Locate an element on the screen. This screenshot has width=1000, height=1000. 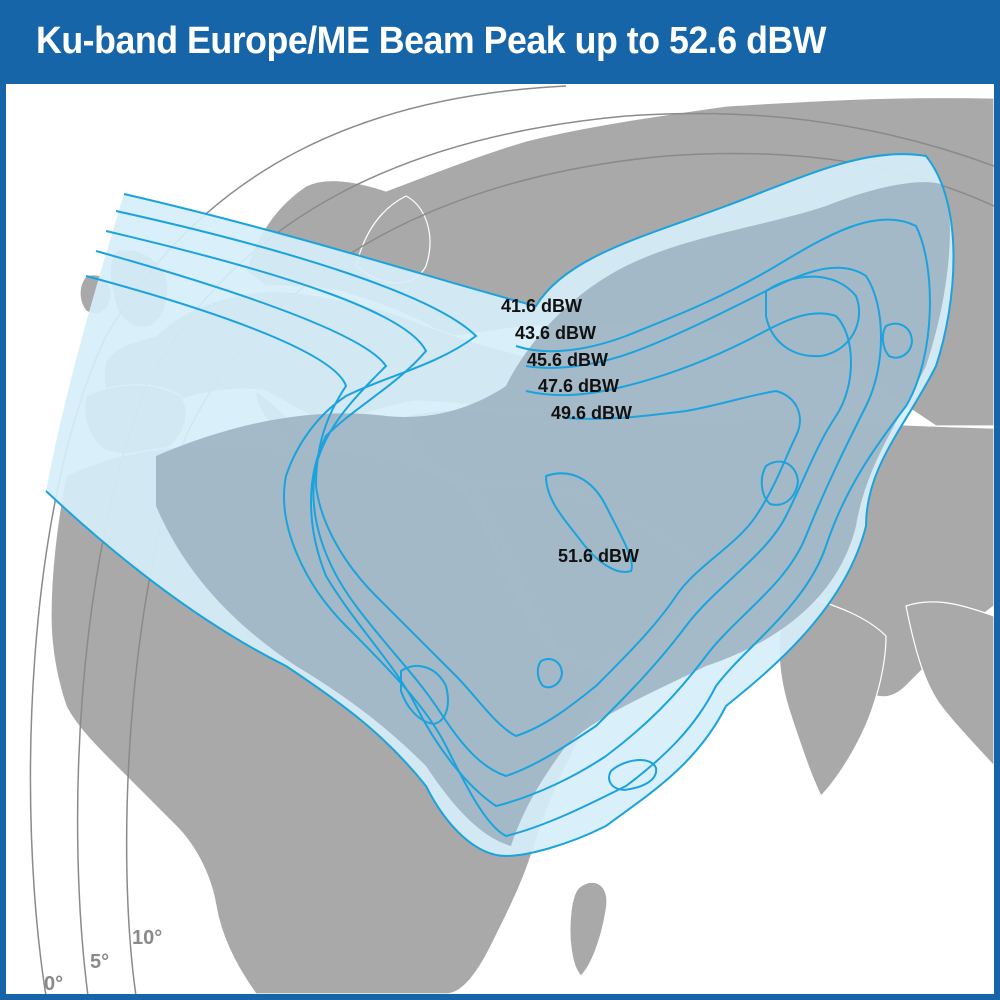
land-madagascar is located at coordinates (588, 929).